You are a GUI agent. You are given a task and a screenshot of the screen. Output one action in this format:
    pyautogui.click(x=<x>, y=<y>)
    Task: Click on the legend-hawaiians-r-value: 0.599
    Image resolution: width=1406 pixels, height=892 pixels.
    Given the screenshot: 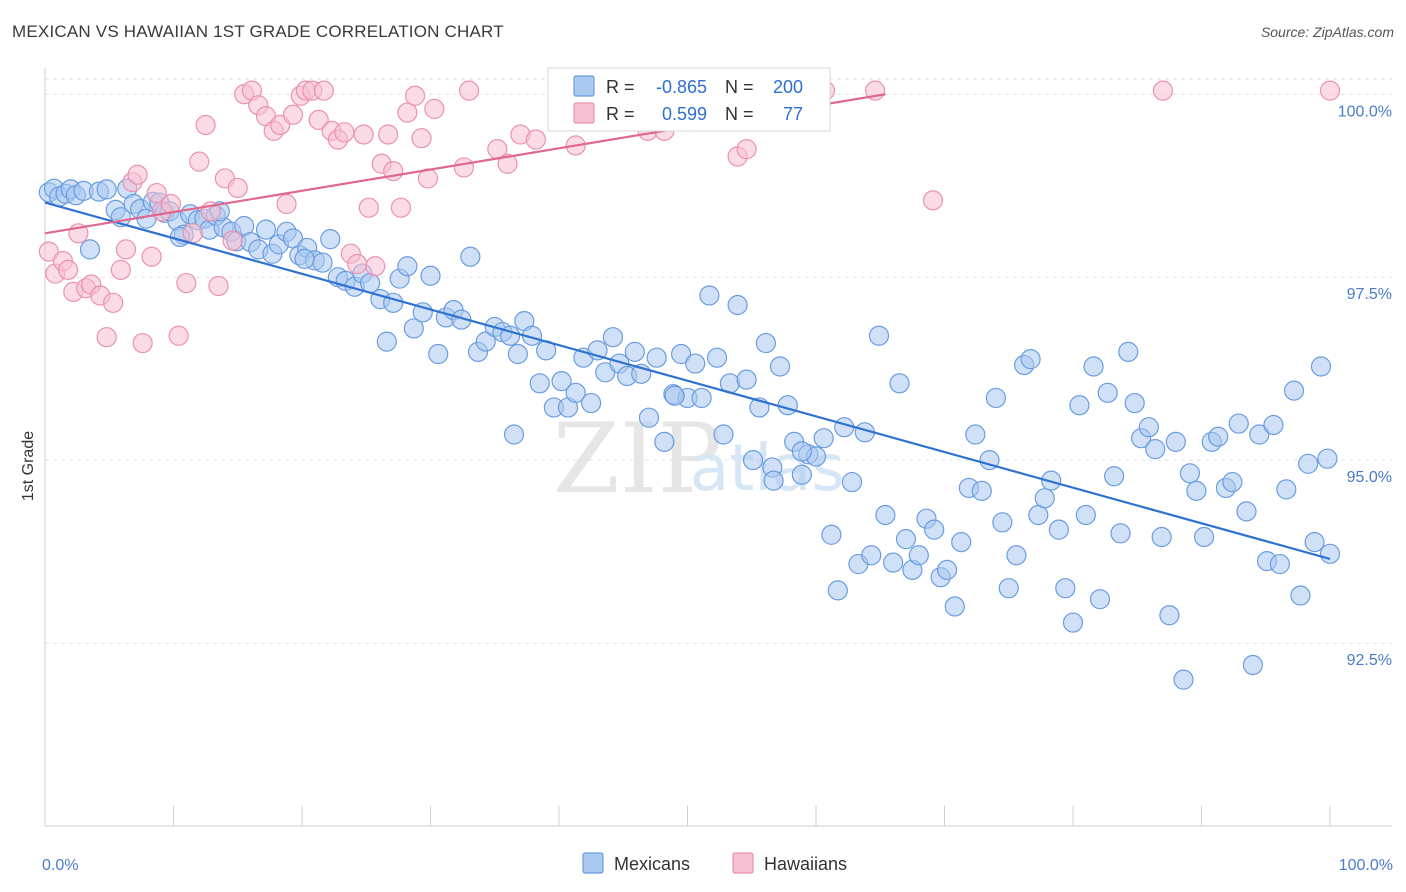 What is the action you would take?
    pyautogui.click(x=684, y=114)
    